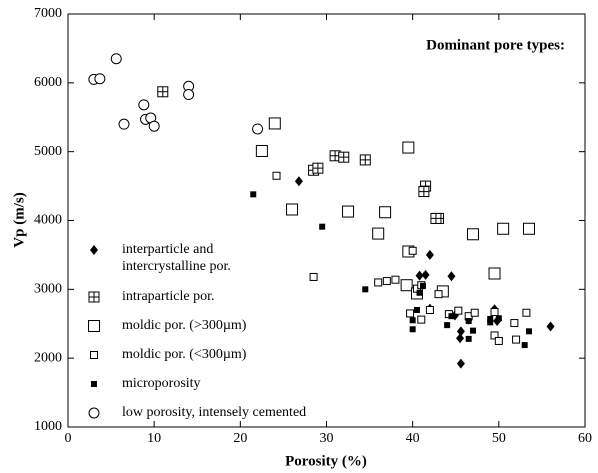 Image resolution: width=598 pixels, height=473 pixels. What do you see at coordinates (48, 220) in the screenshot?
I see `y-tick-label: 4000` at bounding box center [48, 220].